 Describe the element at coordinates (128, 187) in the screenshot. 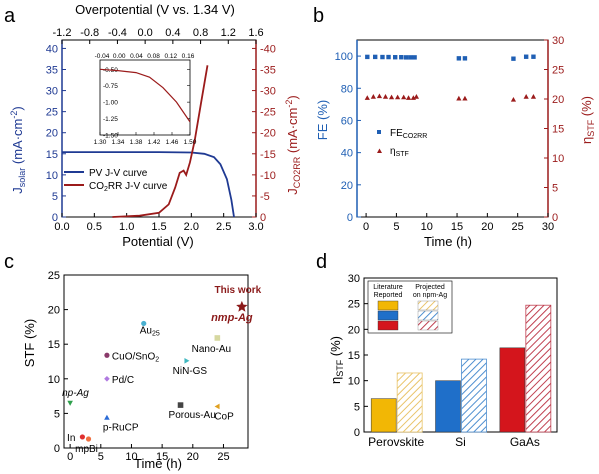

I see `legend-co2-label: CO2RR J-V curve` at that location.